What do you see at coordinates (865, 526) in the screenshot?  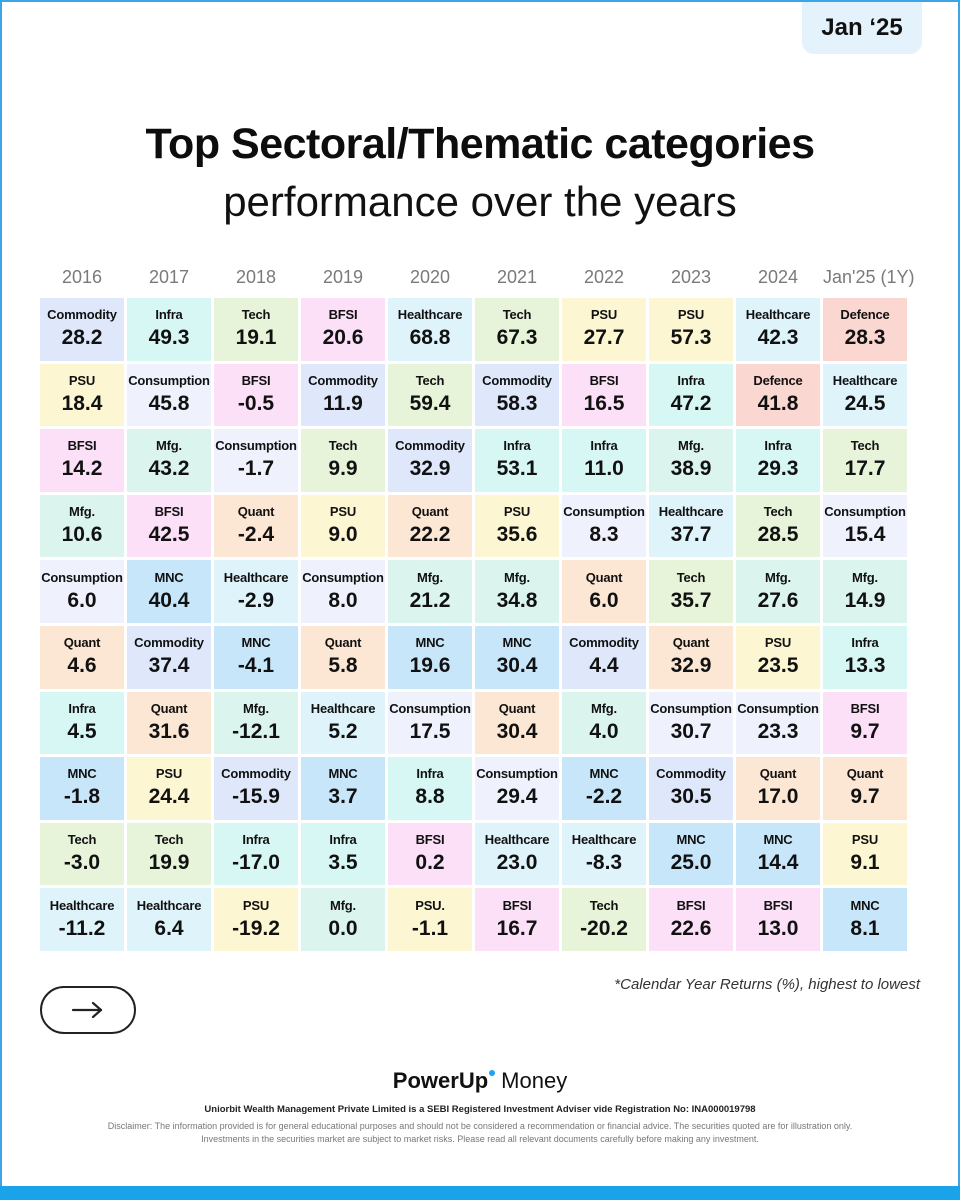 I see `table-cell: Consumption 15.4` at bounding box center [865, 526].